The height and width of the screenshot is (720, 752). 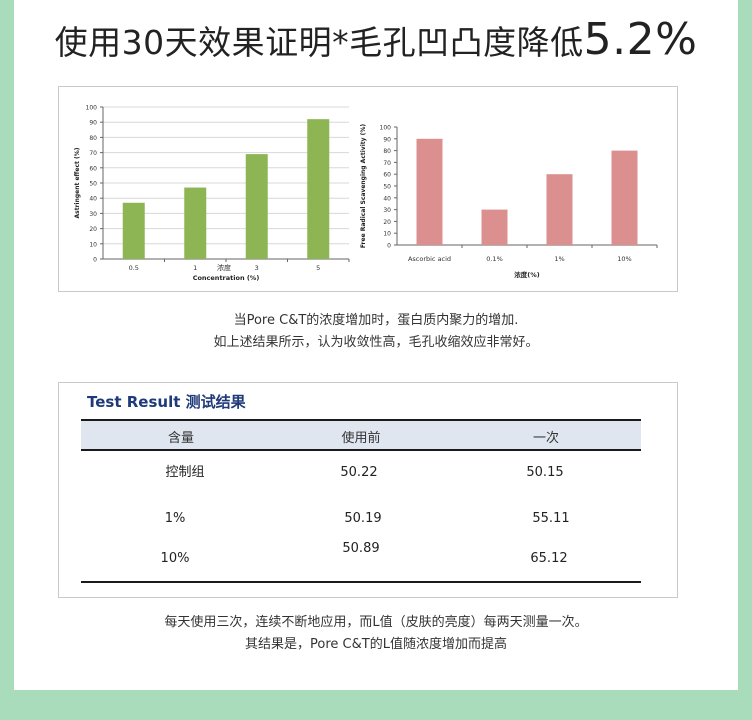 What do you see at coordinates (93, 168) in the screenshot?
I see `left-ytick-label: 60` at bounding box center [93, 168].